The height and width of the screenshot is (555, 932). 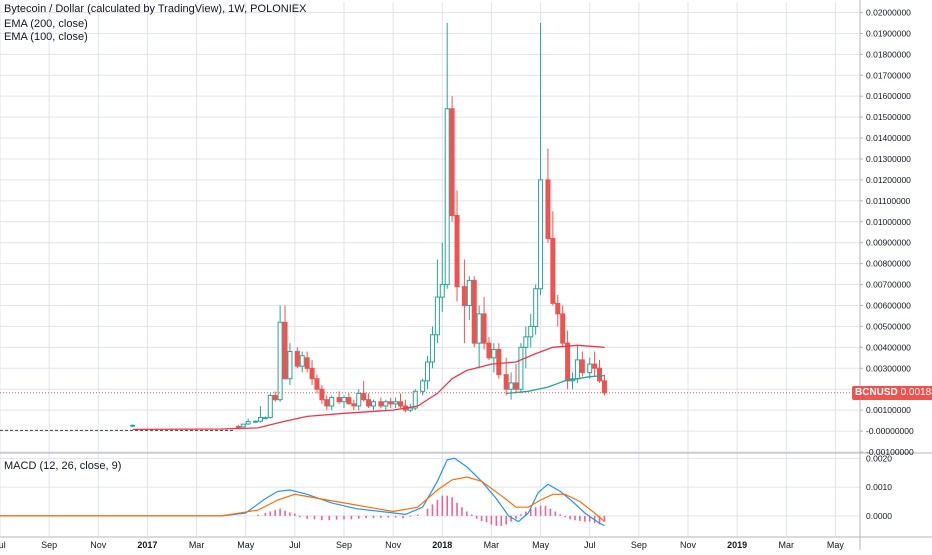 What do you see at coordinates (916, 392) in the screenshot?
I see `last-price-value: 0.00183013` at bounding box center [916, 392].